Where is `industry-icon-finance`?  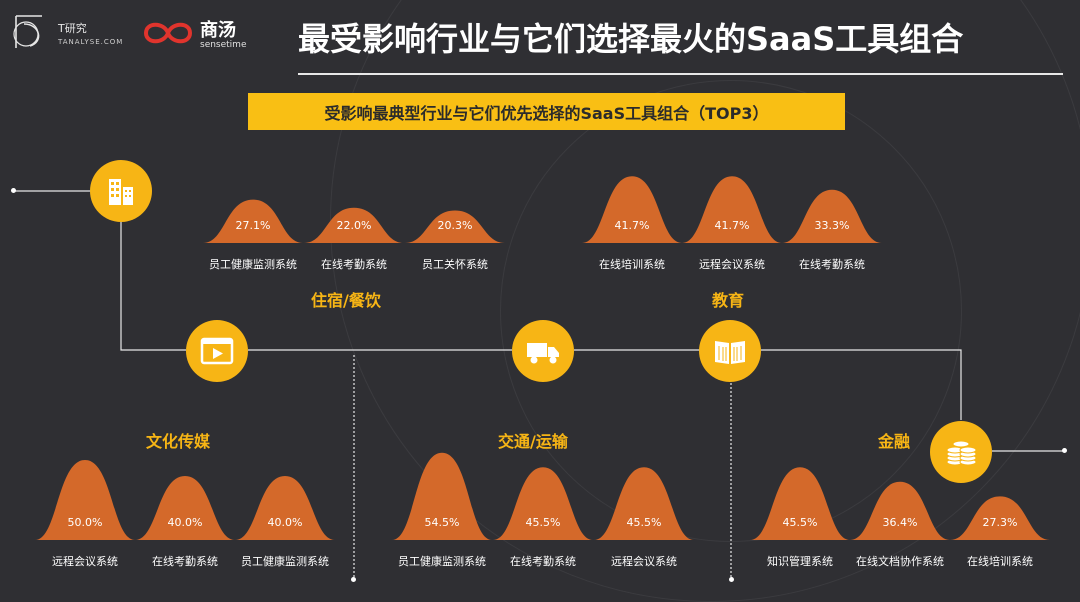
industry-icon-finance is located at coordinates (961, 452).